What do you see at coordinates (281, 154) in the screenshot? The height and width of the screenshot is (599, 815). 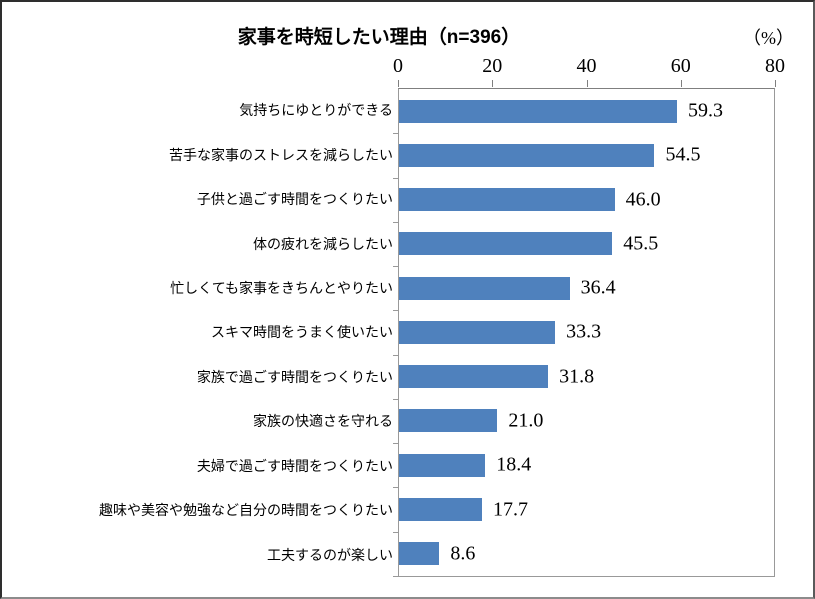 I see `category-label: 苦手な家事のストレスを減らしたい` at bounding box center [281, 154].